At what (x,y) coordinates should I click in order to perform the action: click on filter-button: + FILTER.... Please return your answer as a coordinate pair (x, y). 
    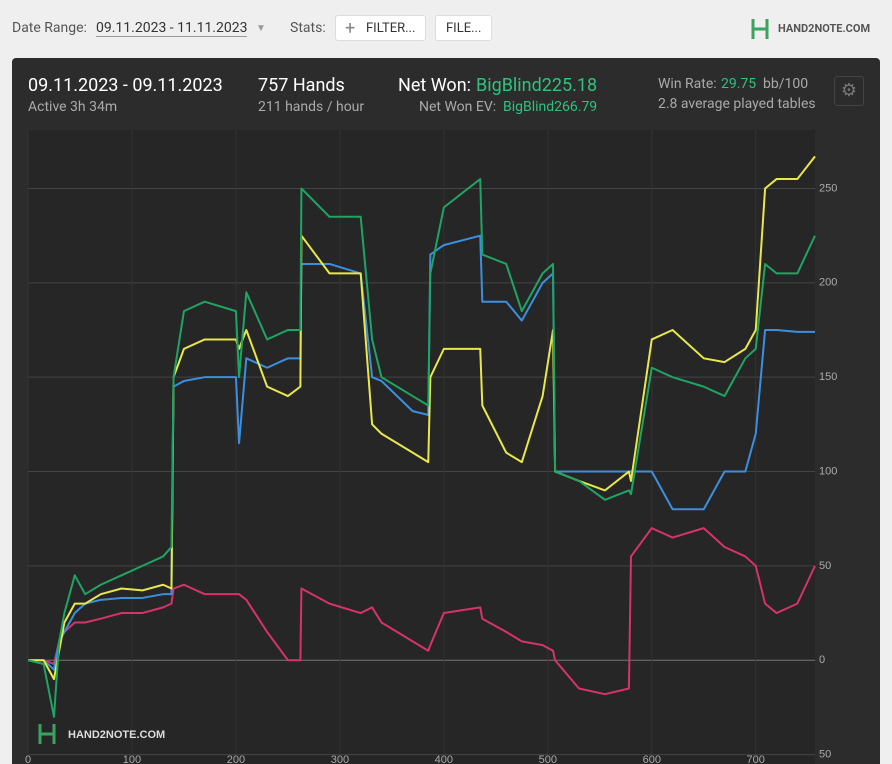
    Looking at the image, I should click on (381, 28).